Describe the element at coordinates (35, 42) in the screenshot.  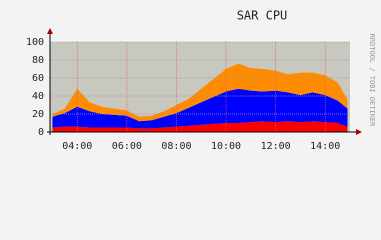
I see `y-tick-label: 100` at that location.